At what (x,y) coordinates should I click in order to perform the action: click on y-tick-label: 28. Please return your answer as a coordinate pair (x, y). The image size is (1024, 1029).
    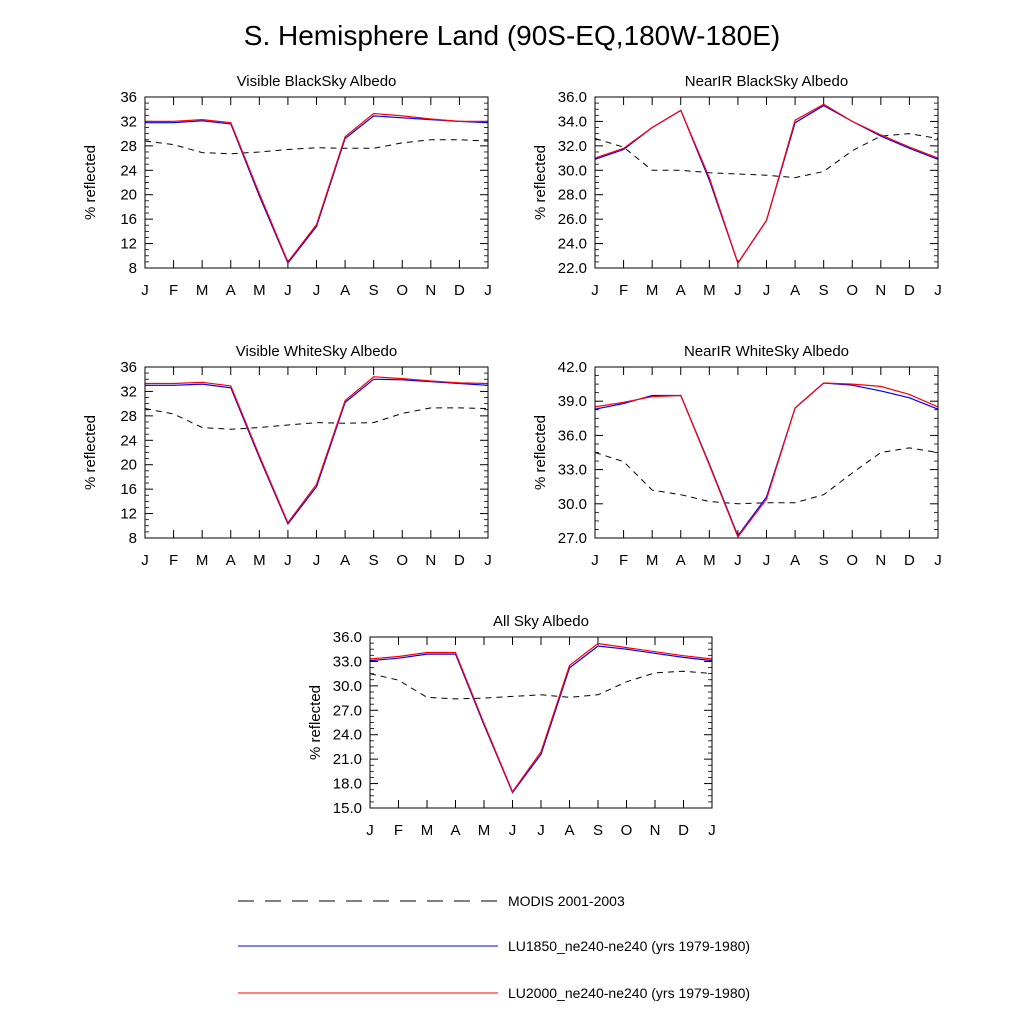
    Looking at the image, I should click on (128, 416).